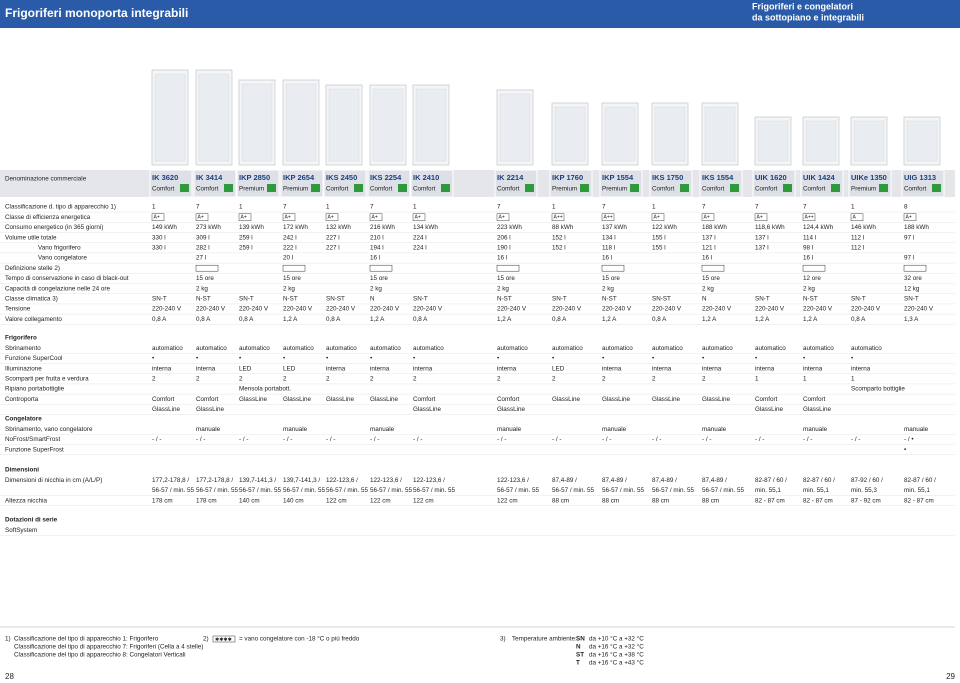 The width and height of the screenshot is (960, 683). Describe the element at coordinates (564, 480) in the screenshot. I see `cell: 87,4-89 /` at that location.